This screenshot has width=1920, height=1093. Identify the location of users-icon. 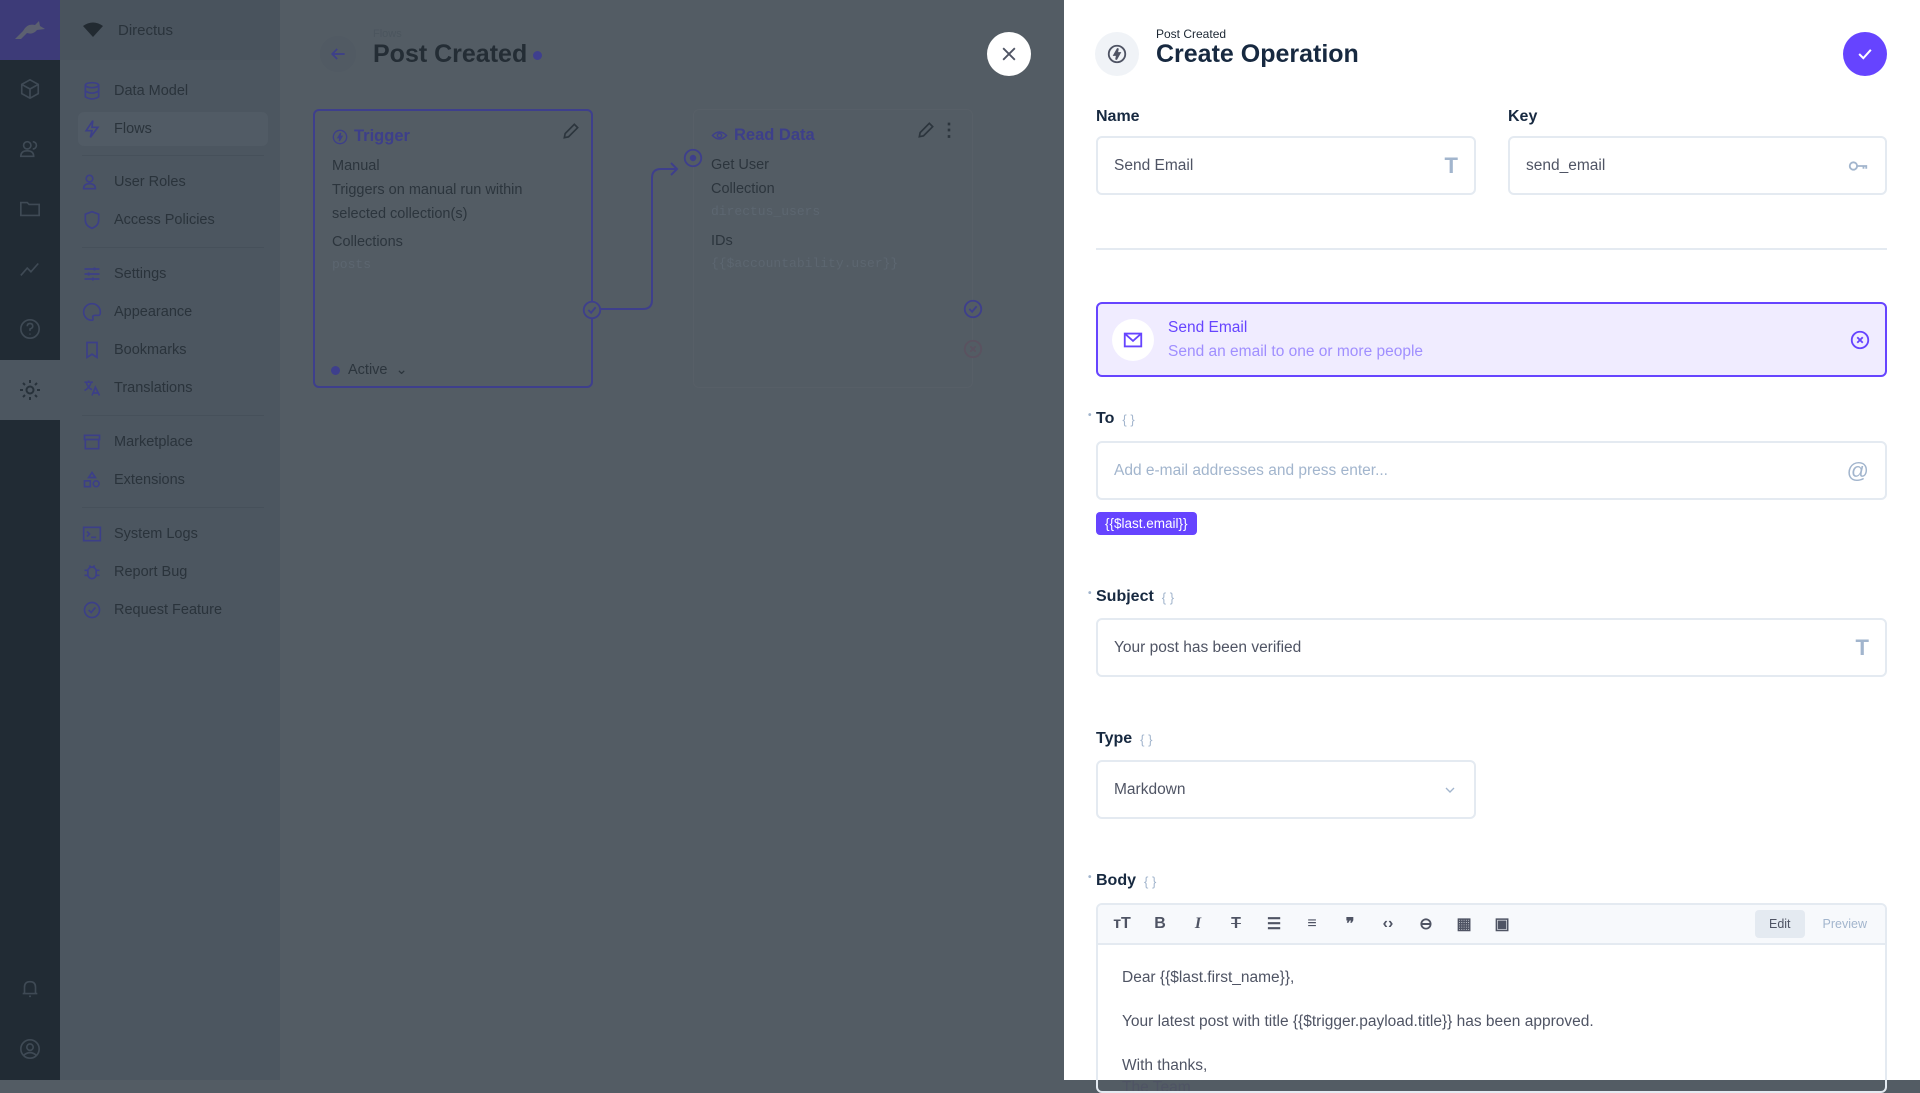
(30, 149).